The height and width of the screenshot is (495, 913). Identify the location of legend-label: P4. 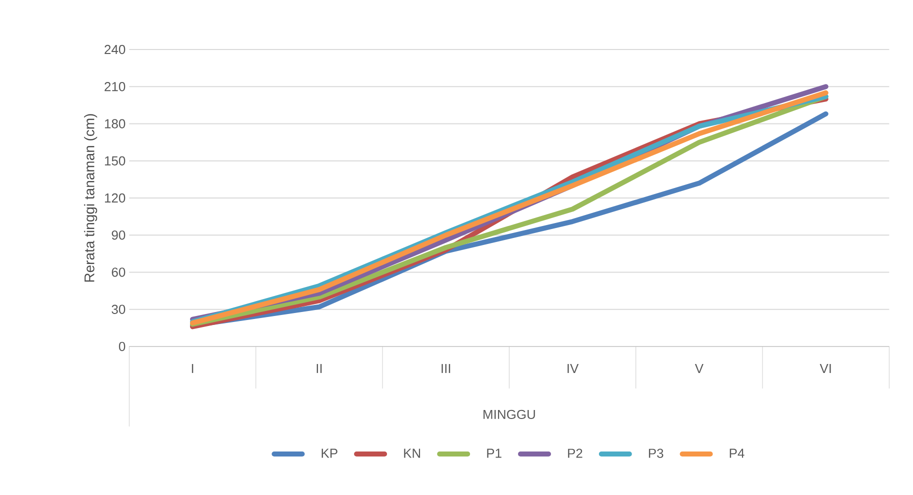
(737, 453).